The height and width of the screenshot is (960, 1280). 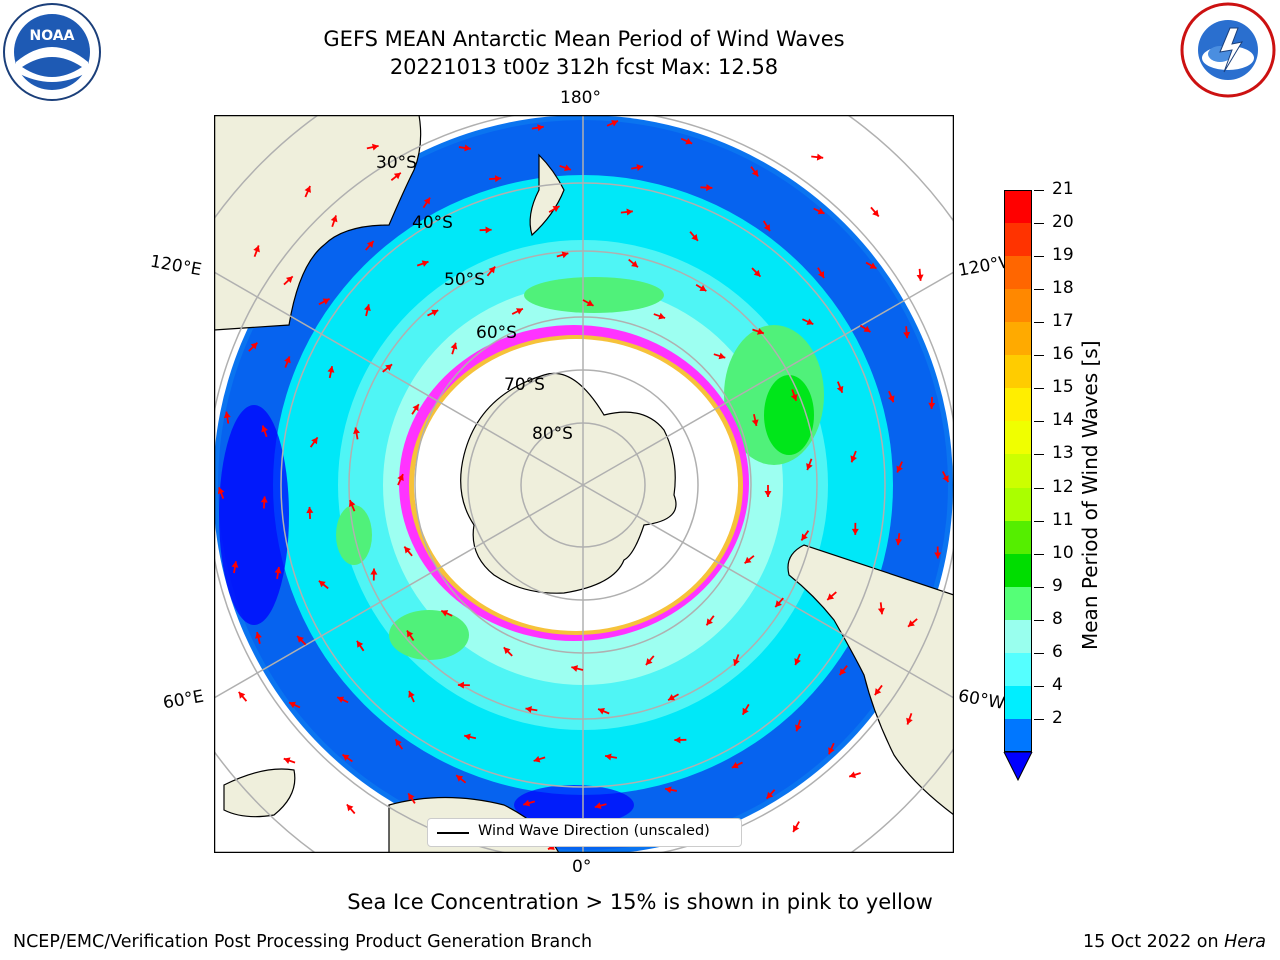 What do you see at coordinates (1154, 942) in the screenshot?
I see `footer-date-text: 15 Oct 2022 on` at bounding box center [1154, 942].